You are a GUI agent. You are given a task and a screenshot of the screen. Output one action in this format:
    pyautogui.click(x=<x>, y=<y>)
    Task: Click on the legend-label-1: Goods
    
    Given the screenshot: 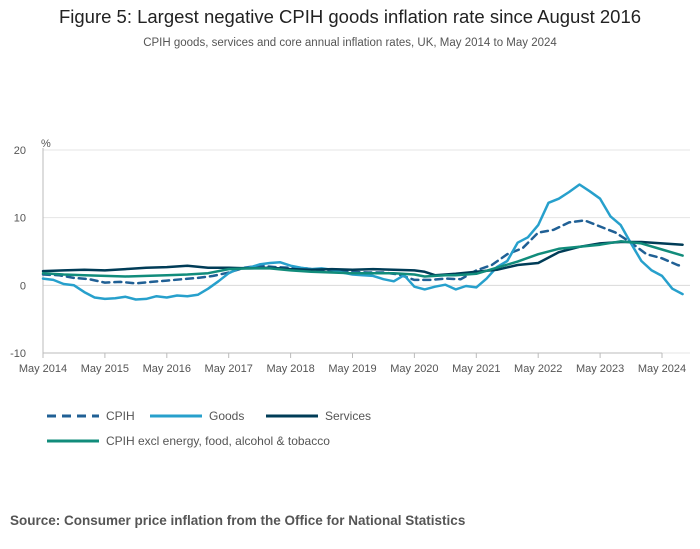 What is the action you would take?
    pyautogui.click(x=226, y=416)
    